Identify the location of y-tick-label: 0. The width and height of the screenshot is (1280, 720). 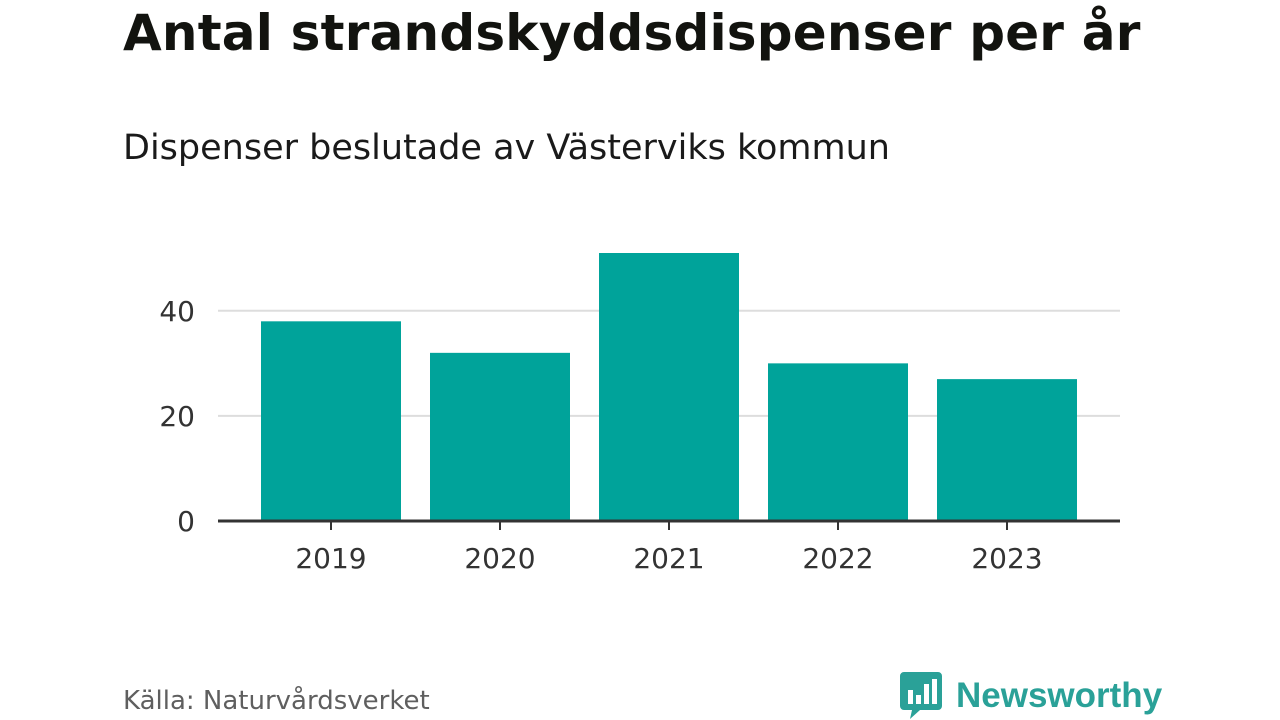
(186, 521).